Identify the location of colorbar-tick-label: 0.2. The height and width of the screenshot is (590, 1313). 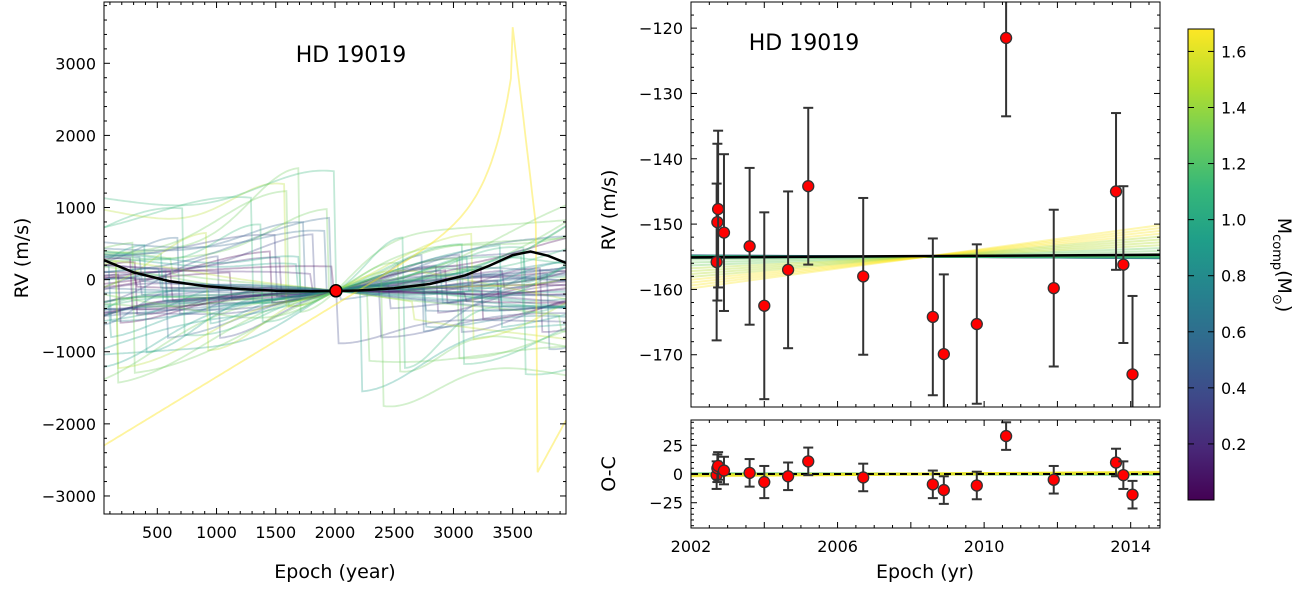
(1233, 444).